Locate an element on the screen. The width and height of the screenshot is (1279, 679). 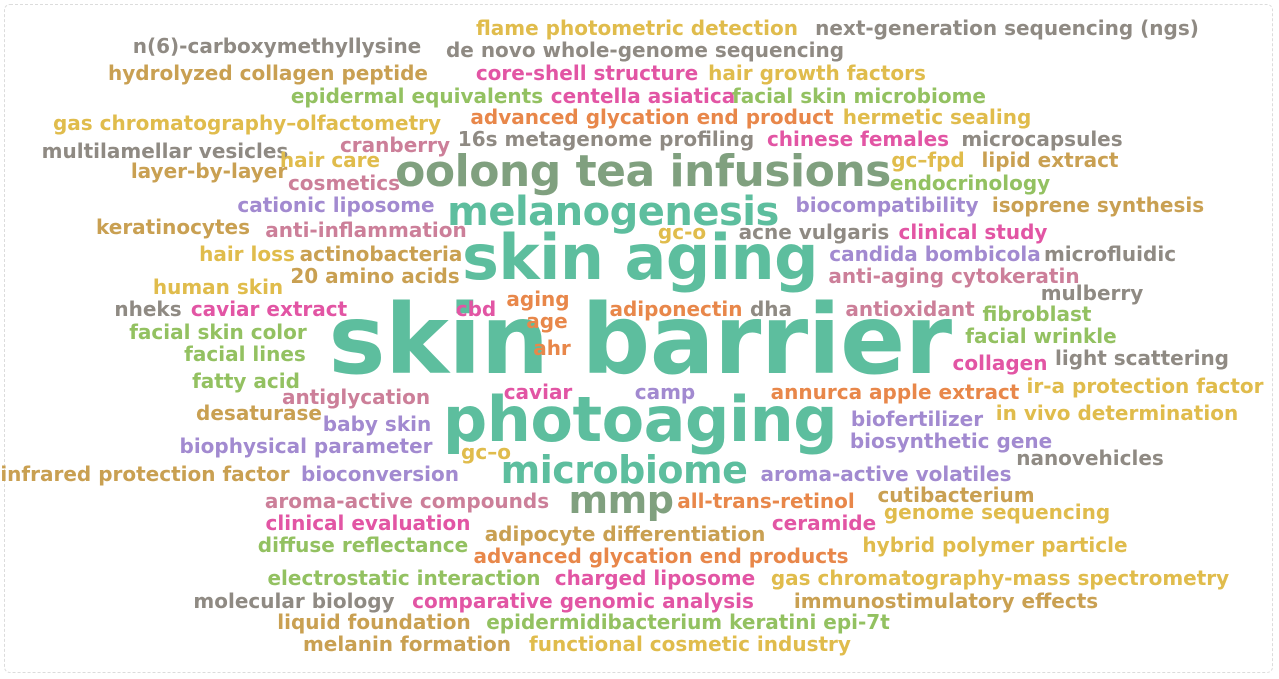
word-gc-o: gc–o is located at coordinates (486, 452).